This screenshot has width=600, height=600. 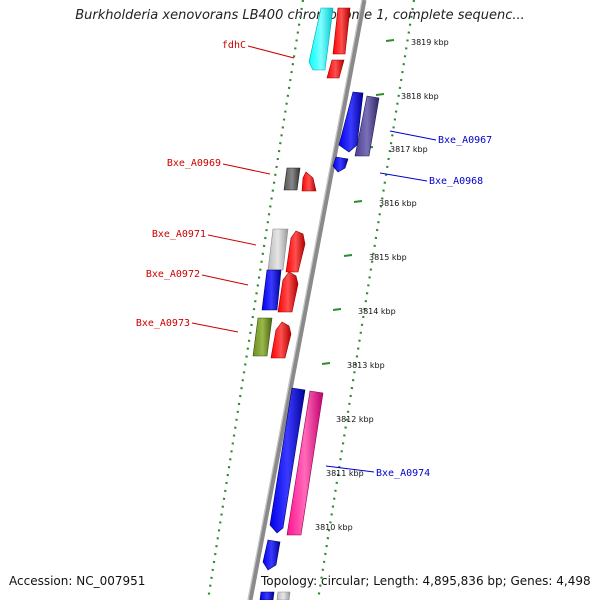 What do you see at coordinates (388, 257) in the screenshot?
I see `tick-label: 3815 kbp` at bounding box center [388, 257].